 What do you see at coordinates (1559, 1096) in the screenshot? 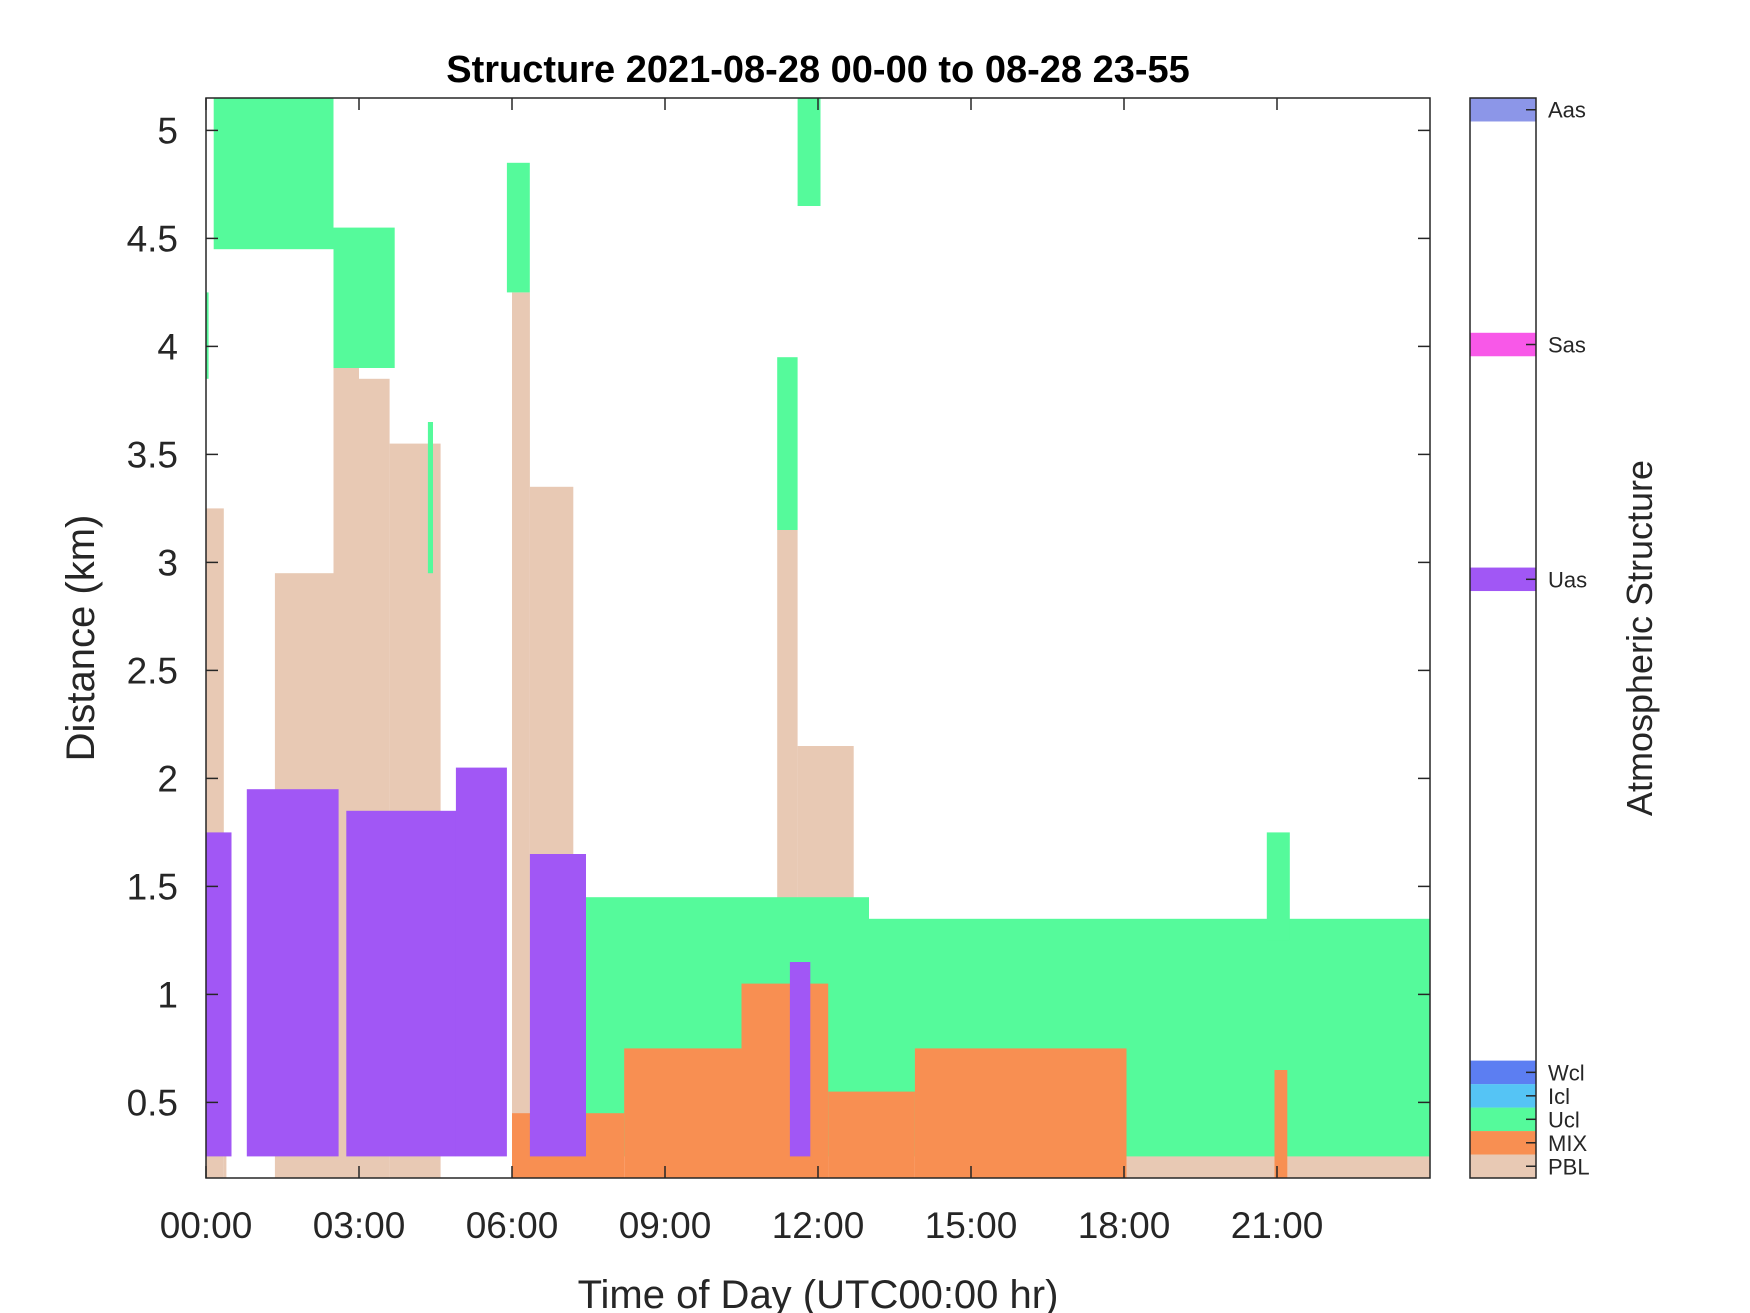
I see `colorbar-tick-label-icl: Icl` at bounding box center [1559, 1096].